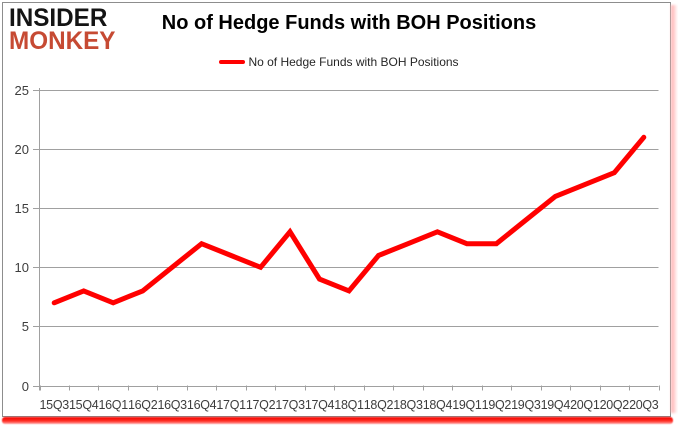 Image resolution: width=678 pixels, height=431 pixels. I want to click on x-axis-tick-label: 20Q2, so click(615, 405).